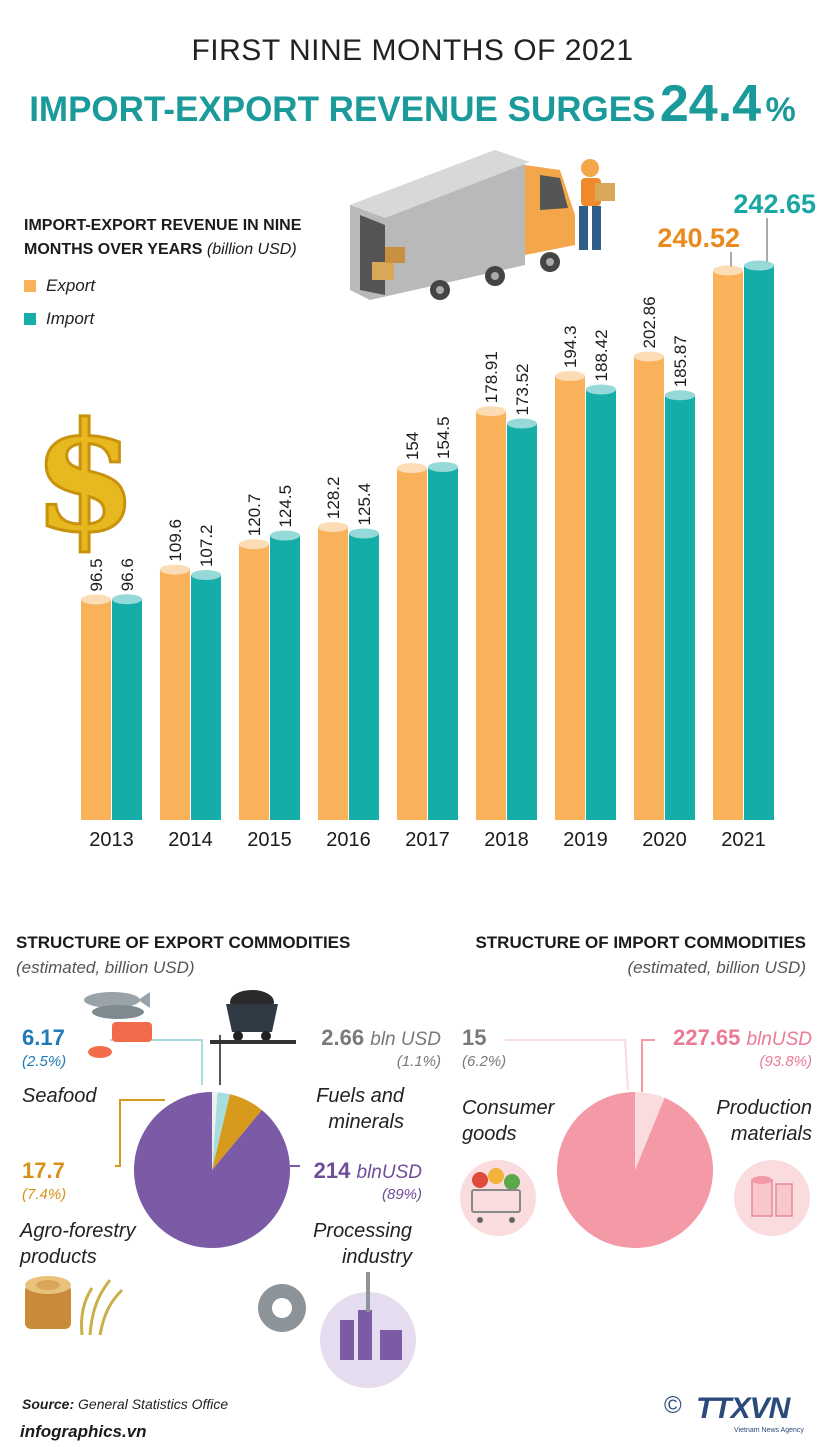 The height and width of the screenshot is (1447, 825). Describe the element at coordinates (70, 318) in the screenshot. I see `legend-label-import: Import` at that location.